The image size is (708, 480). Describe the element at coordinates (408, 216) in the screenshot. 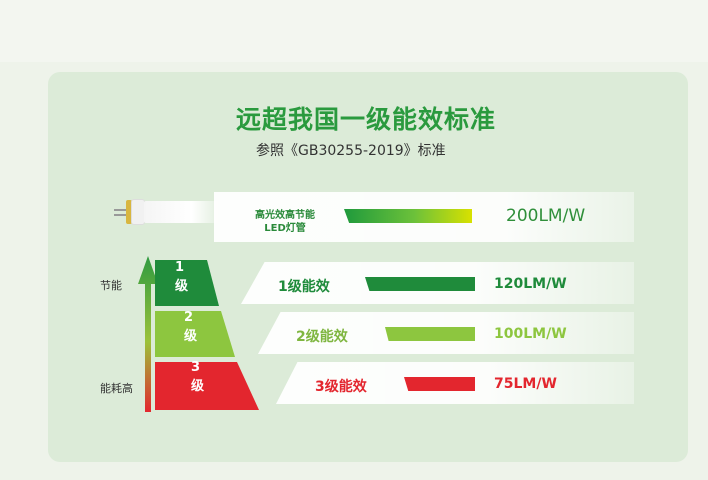

I see `led-efficacy-bar` at that location.